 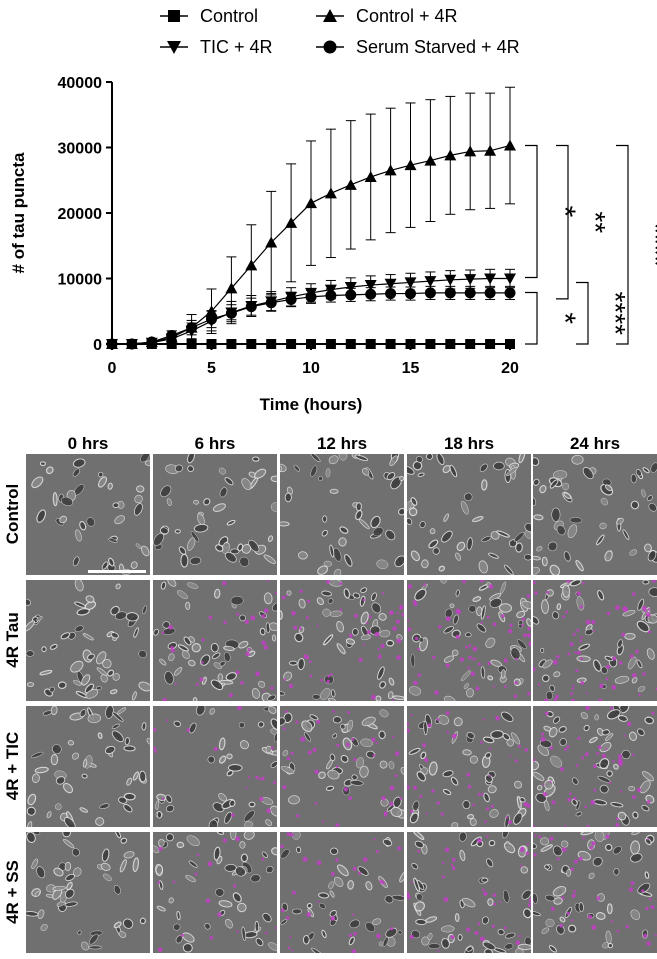 What do you see at coordinates (88, 443) in the screenshot?
I see `column-header: 0 hrs` at bounding box center [88, 443].